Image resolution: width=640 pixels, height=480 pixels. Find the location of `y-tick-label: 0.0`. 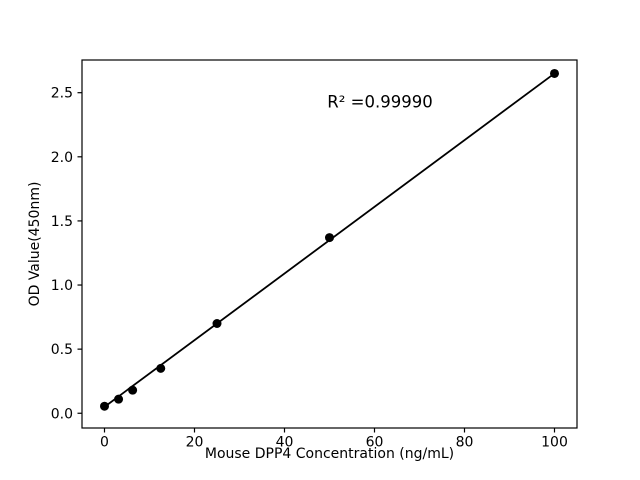

y-tick-label: 0.0 is located at coordinates (62, 414).